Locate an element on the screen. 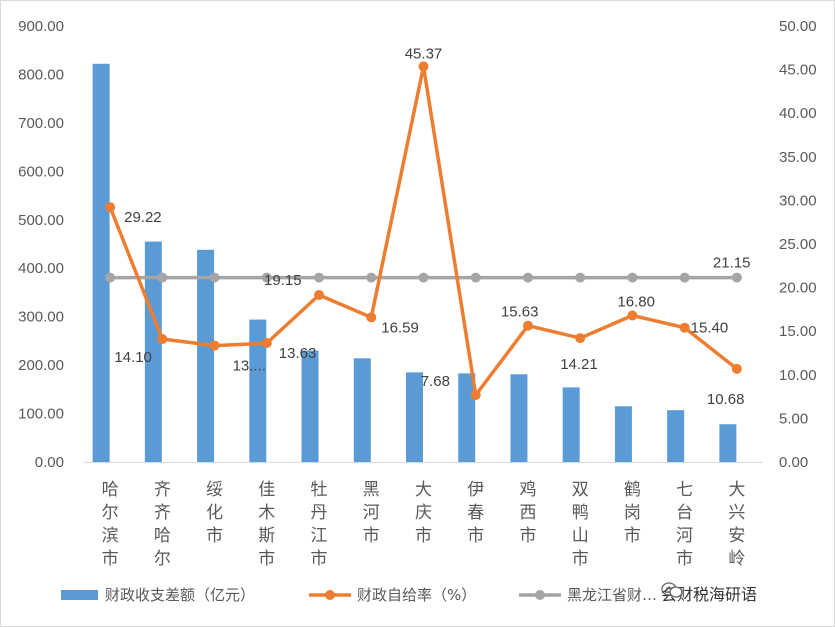 The image size is (835, 627). rate-data-label: 14.21 is located at coordinates (579, 364).